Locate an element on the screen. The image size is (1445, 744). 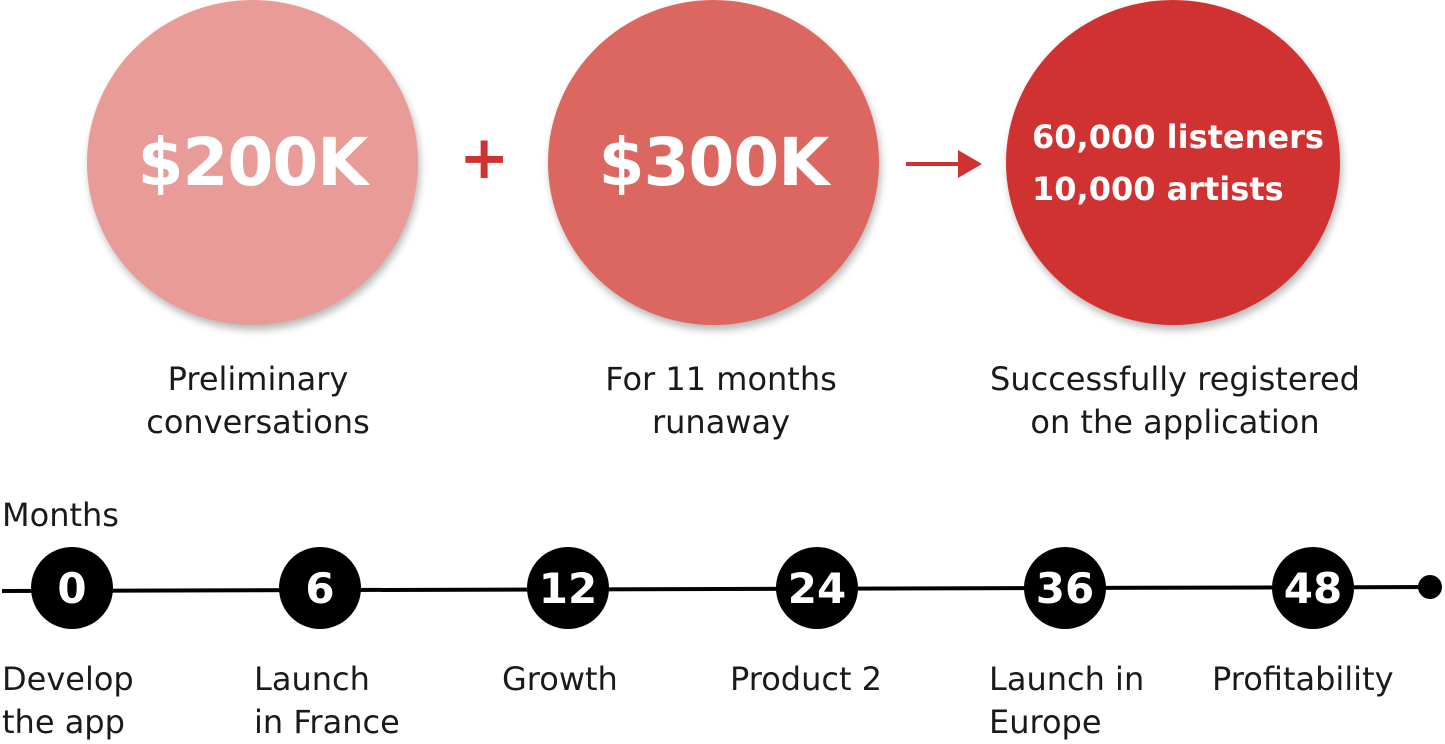
caption-result-line-1: Successfully registered is located at coordinates (1175, 379).